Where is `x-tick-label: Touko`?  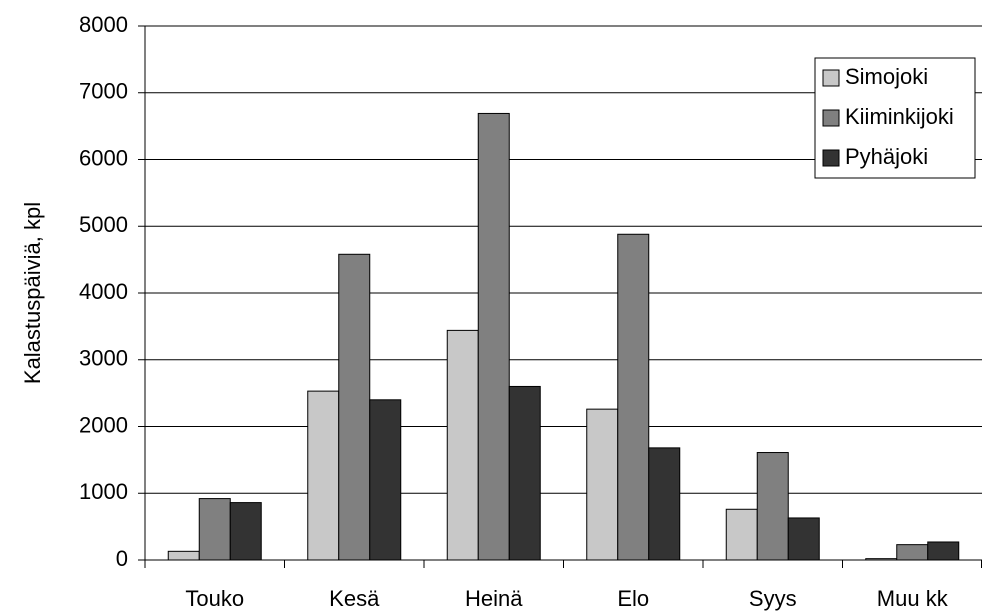 x-tick-label: Touko is located at coordinates (214, 598).